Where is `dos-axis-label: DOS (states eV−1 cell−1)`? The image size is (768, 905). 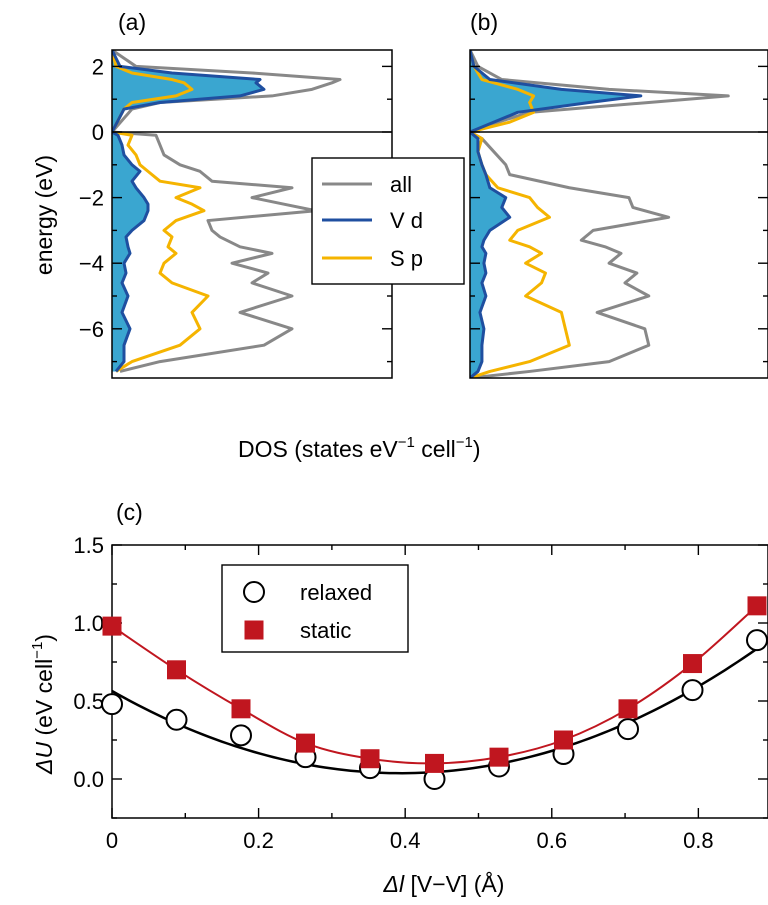
dos-axis-label: DOS (states eV−1 cell−1) is located at coordinates (359, 448).